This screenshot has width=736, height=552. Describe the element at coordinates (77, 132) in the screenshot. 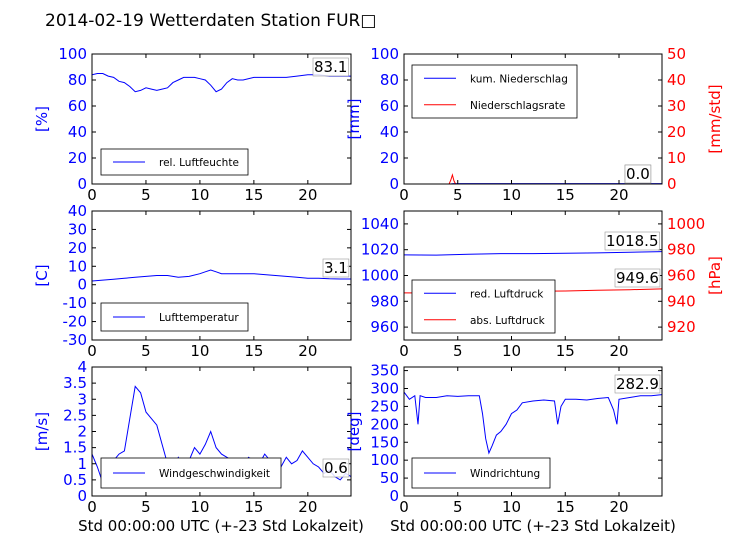

I see `humidity-ytick-label: 40` at that location.